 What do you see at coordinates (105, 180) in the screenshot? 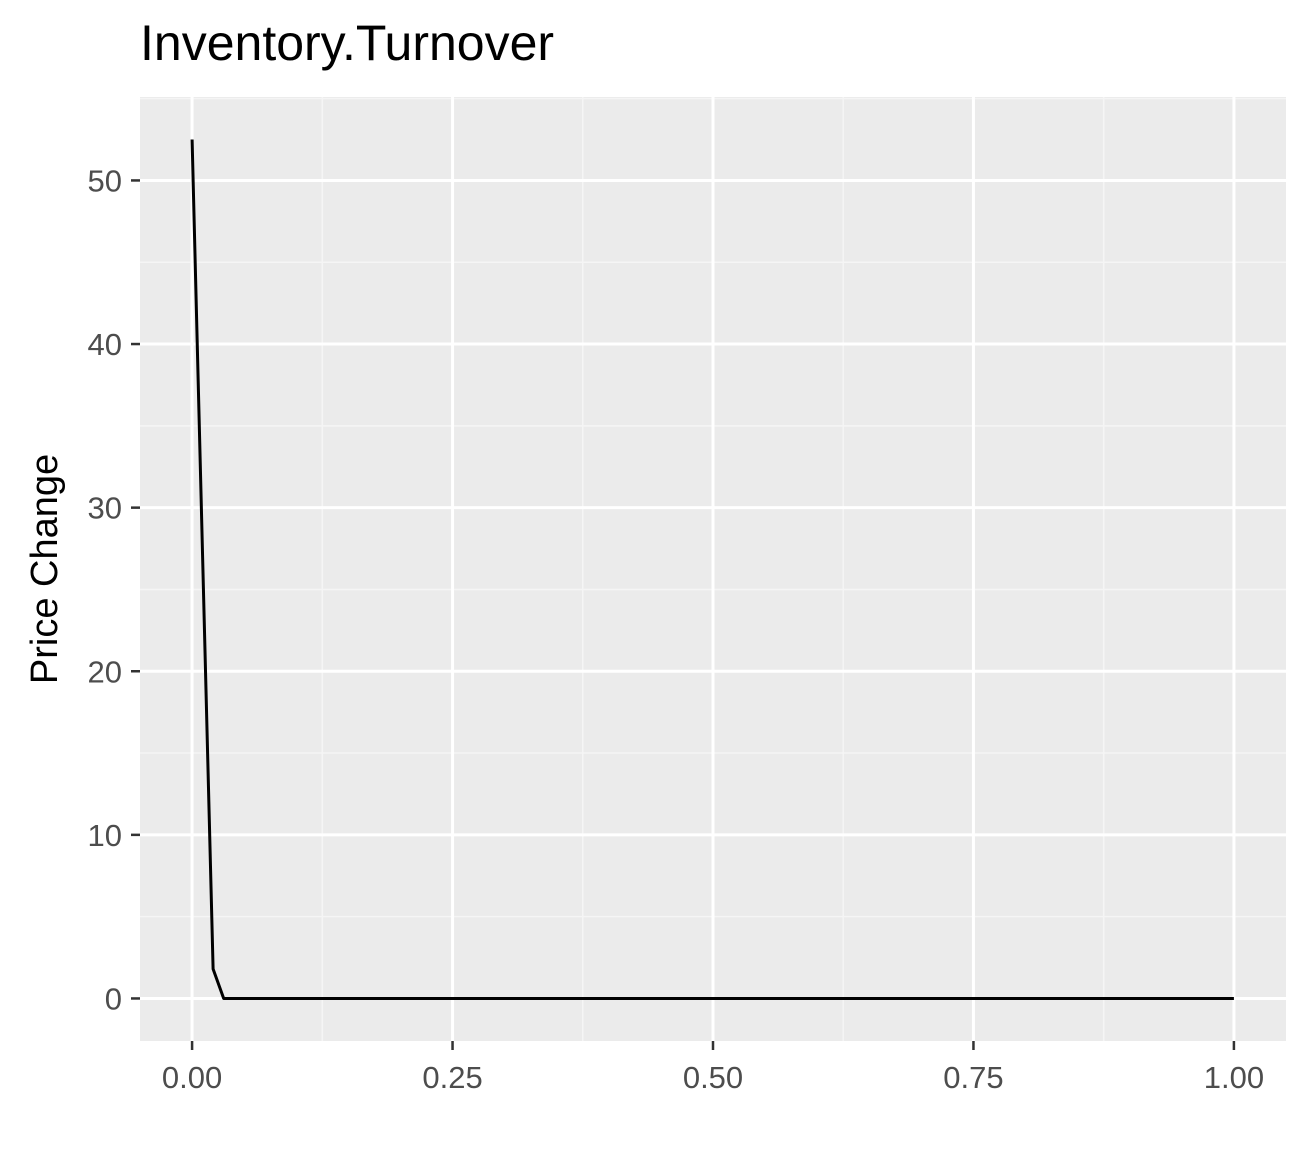
I see `y-tick-label: 50` at bounding box center [105, 180].